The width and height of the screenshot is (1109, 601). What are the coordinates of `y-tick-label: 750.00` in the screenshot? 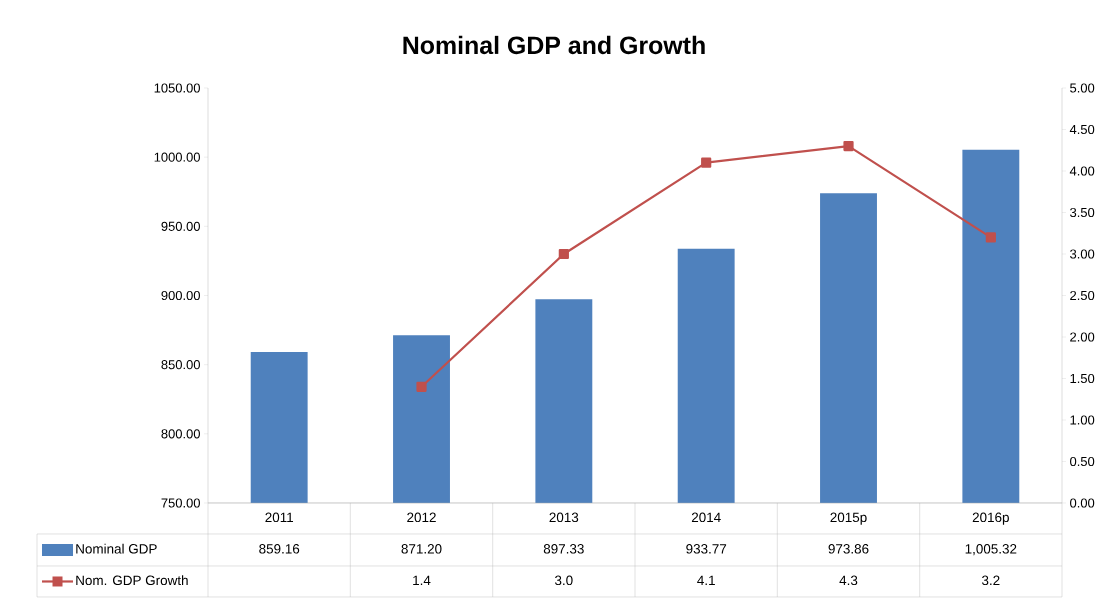 It's located at (180, 503).